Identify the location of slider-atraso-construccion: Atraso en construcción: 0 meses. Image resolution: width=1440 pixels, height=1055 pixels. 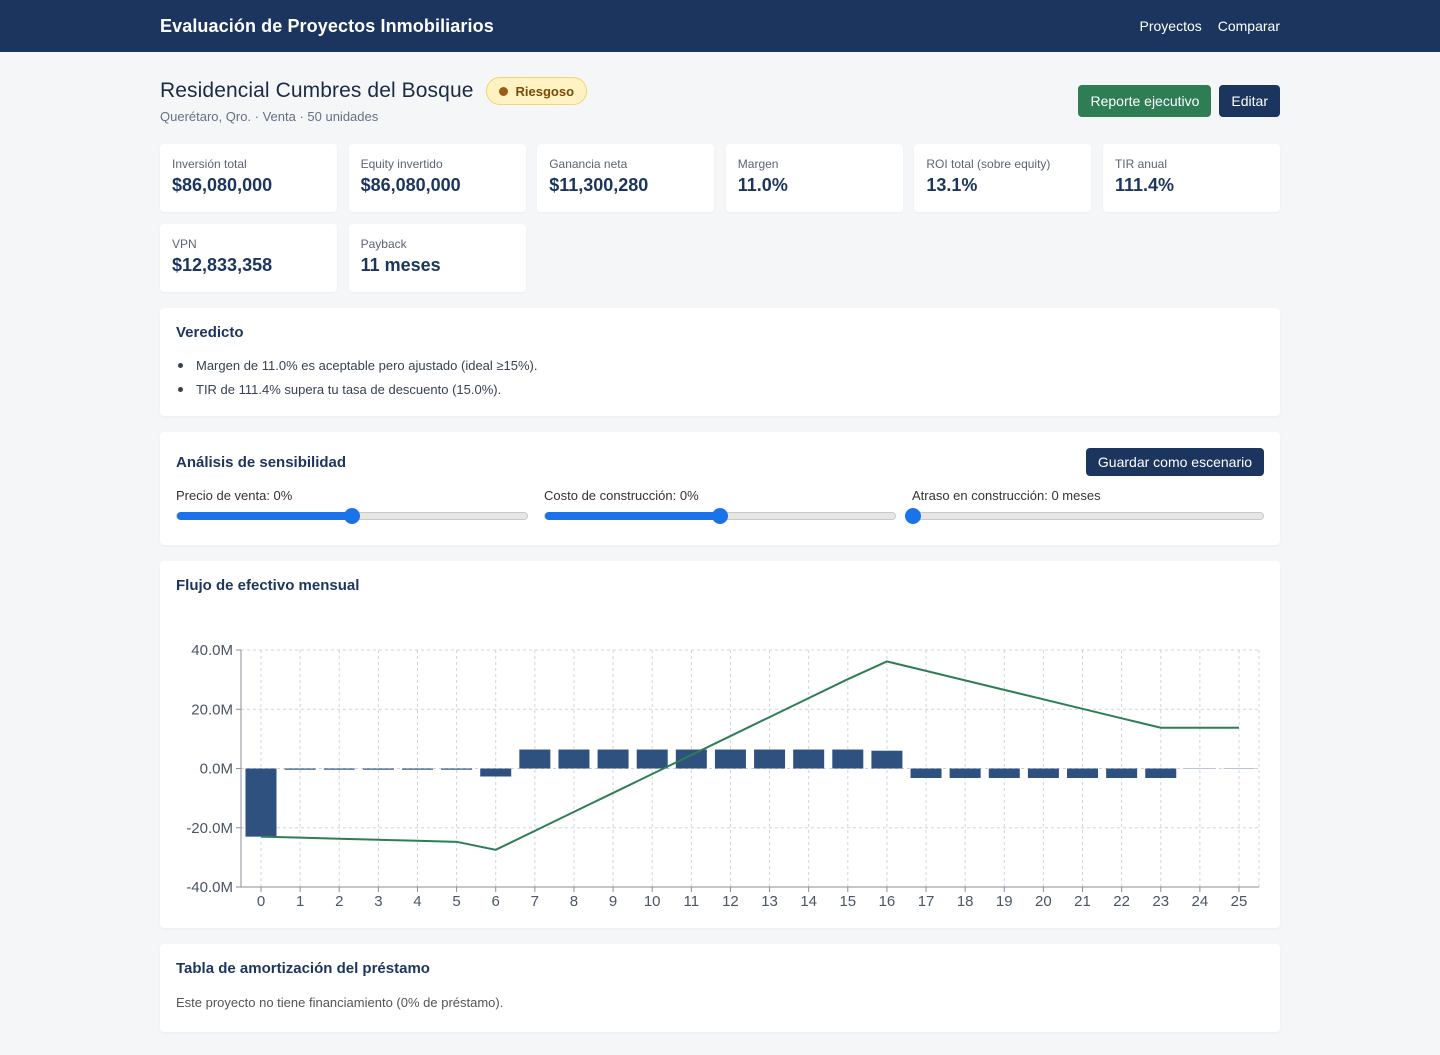
(1084, 506).